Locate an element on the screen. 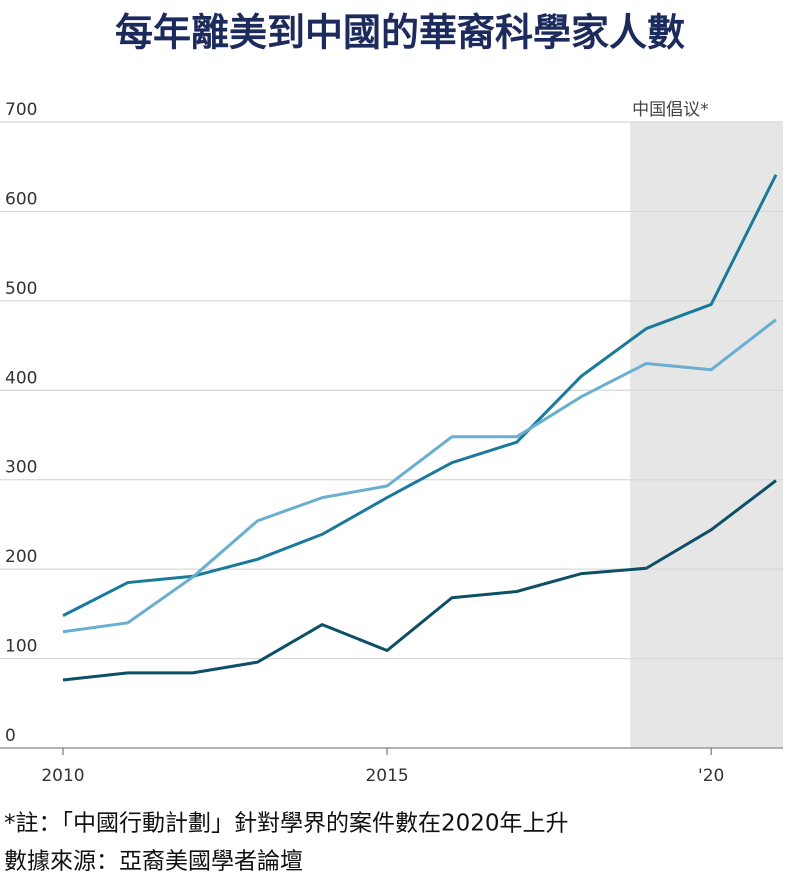 This screenshot has height=881, width=800. chart-title: 每年離美到中國的華裔科學家人數 is located at coordinates (400, 32).